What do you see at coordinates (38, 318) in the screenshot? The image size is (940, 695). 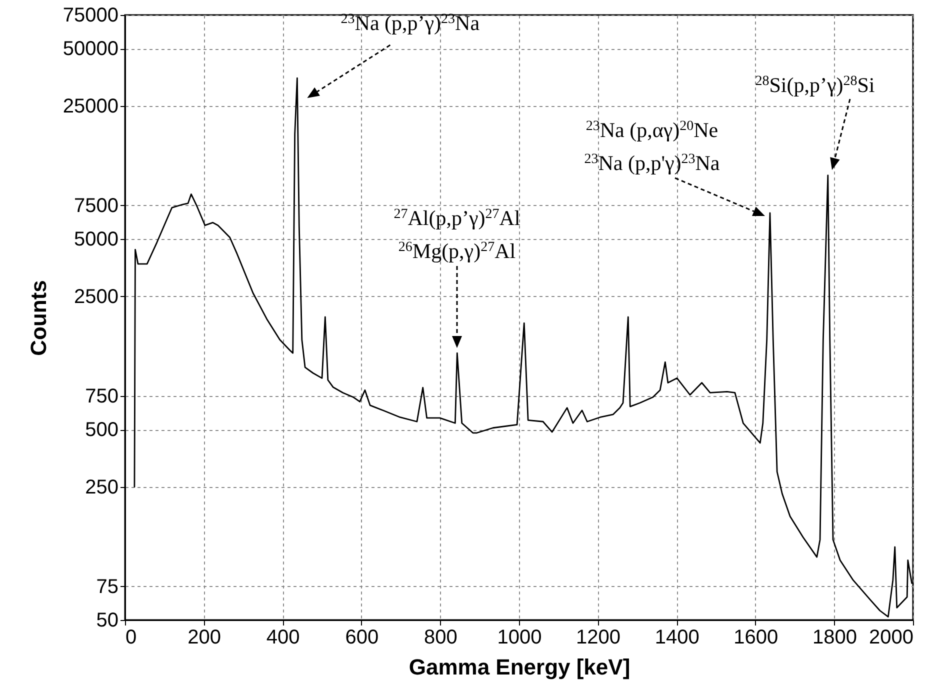 I see `y-axis-title: Counts` at bounding box center [38, 318].